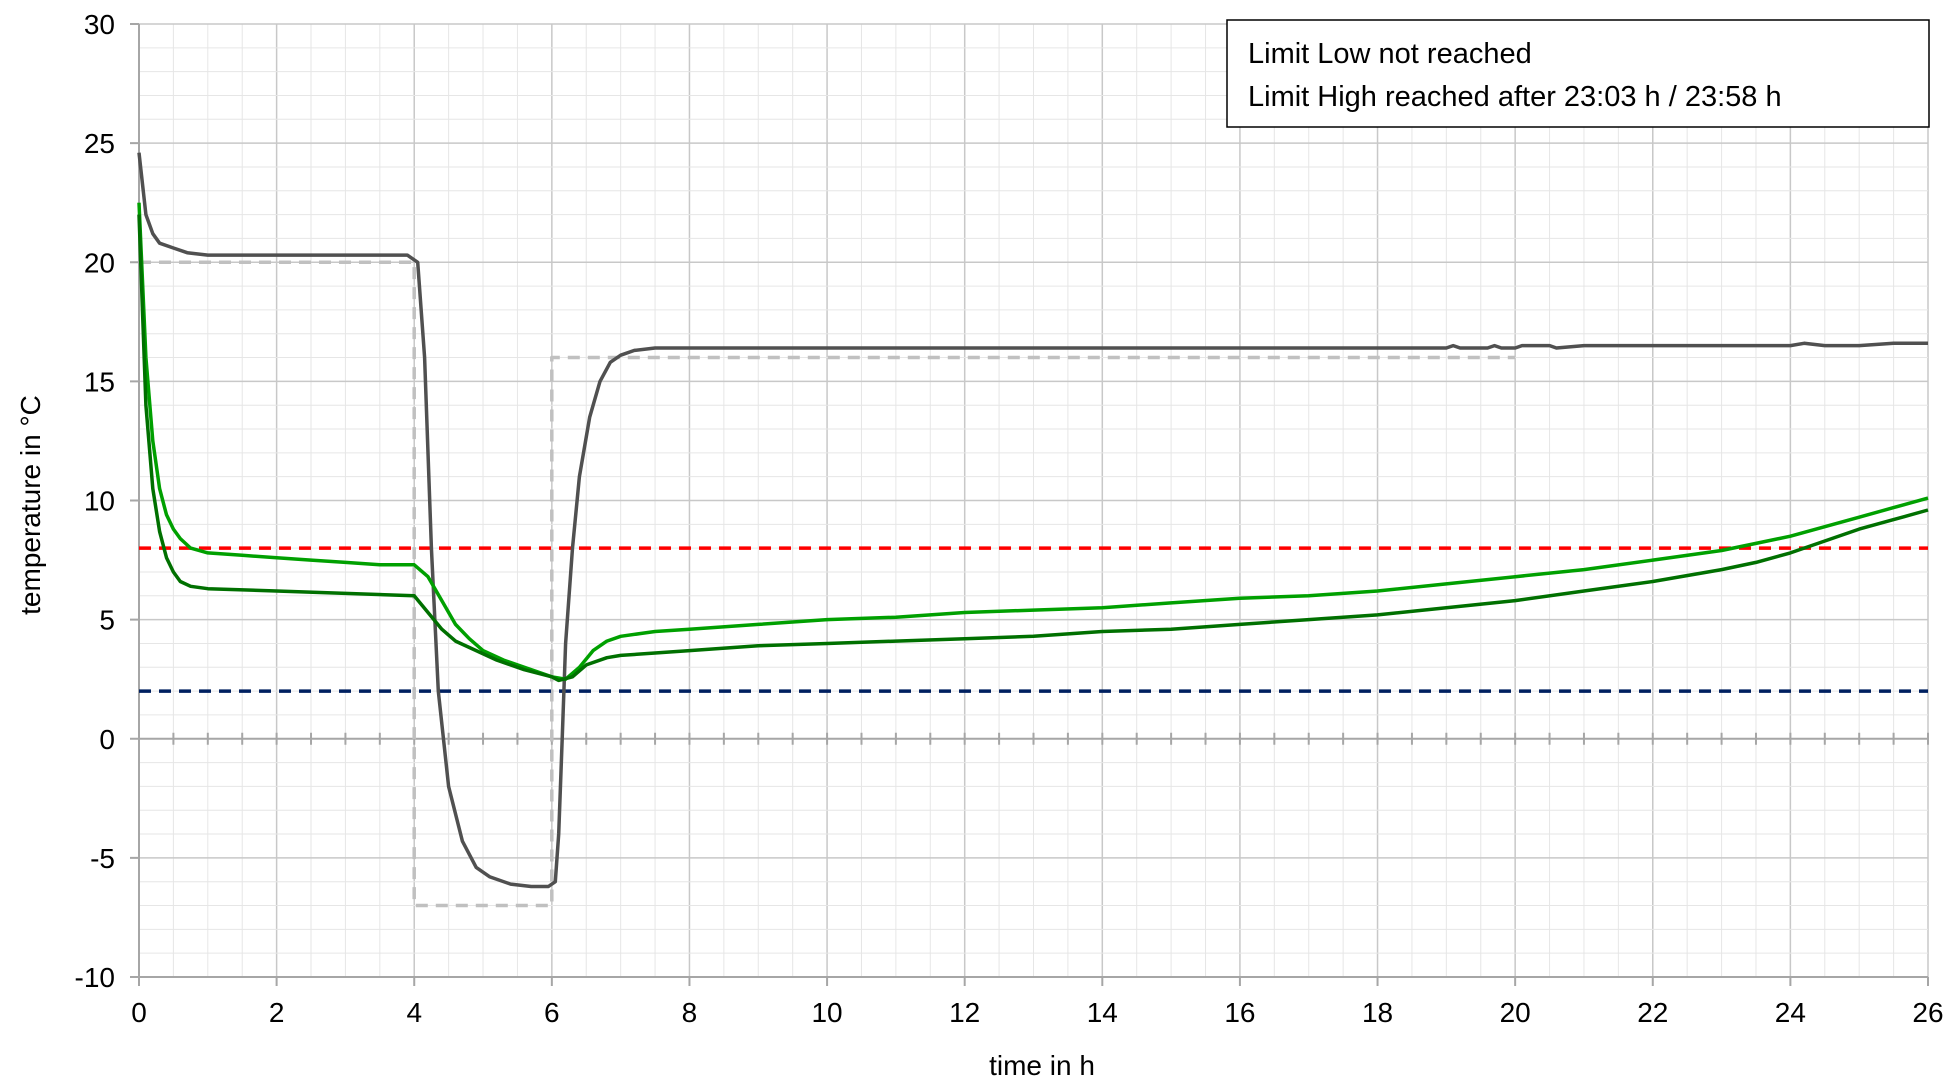 The width and height of the screenshot is (1959, 1080). Describe the element at coordinates (1790, 1012) in the screenshot. I see `x-tick-label: 24` at that location.